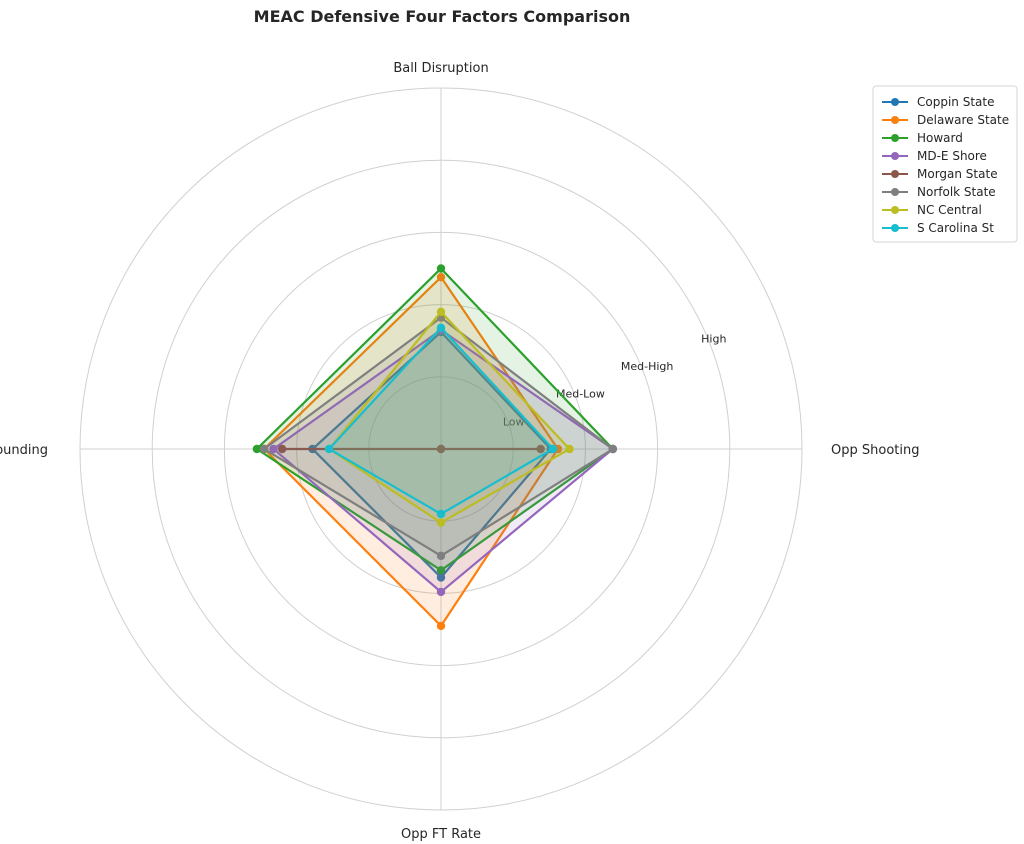  What do you see at coordinates (956, 192) in the screenshot?
I see `legend-label: Norfolk State` at bounding box center [956, 192].